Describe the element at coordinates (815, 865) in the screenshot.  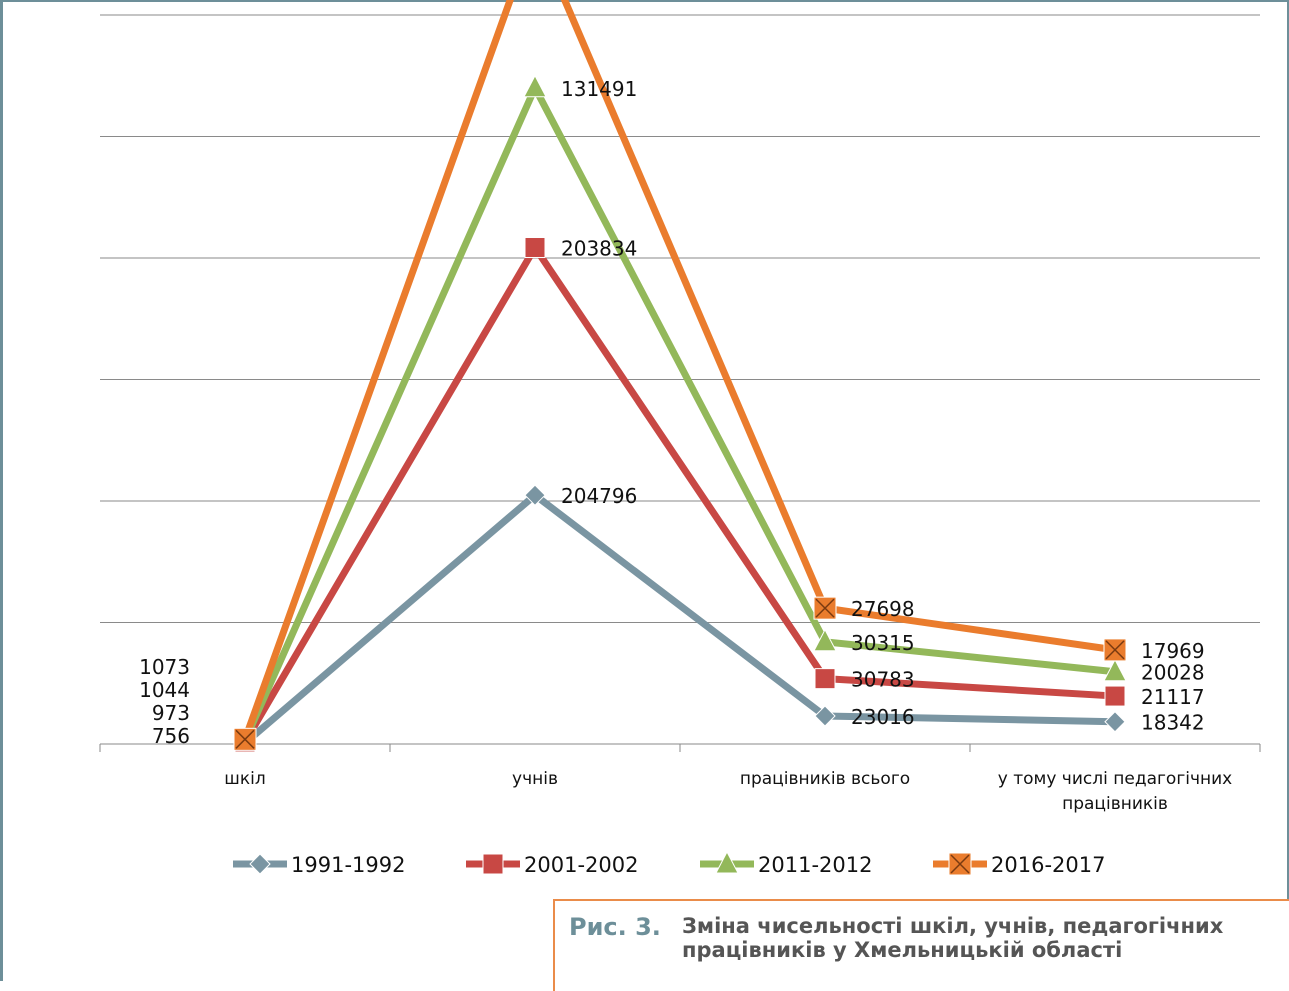
I see `legend-label: 2011-2012` at that location.